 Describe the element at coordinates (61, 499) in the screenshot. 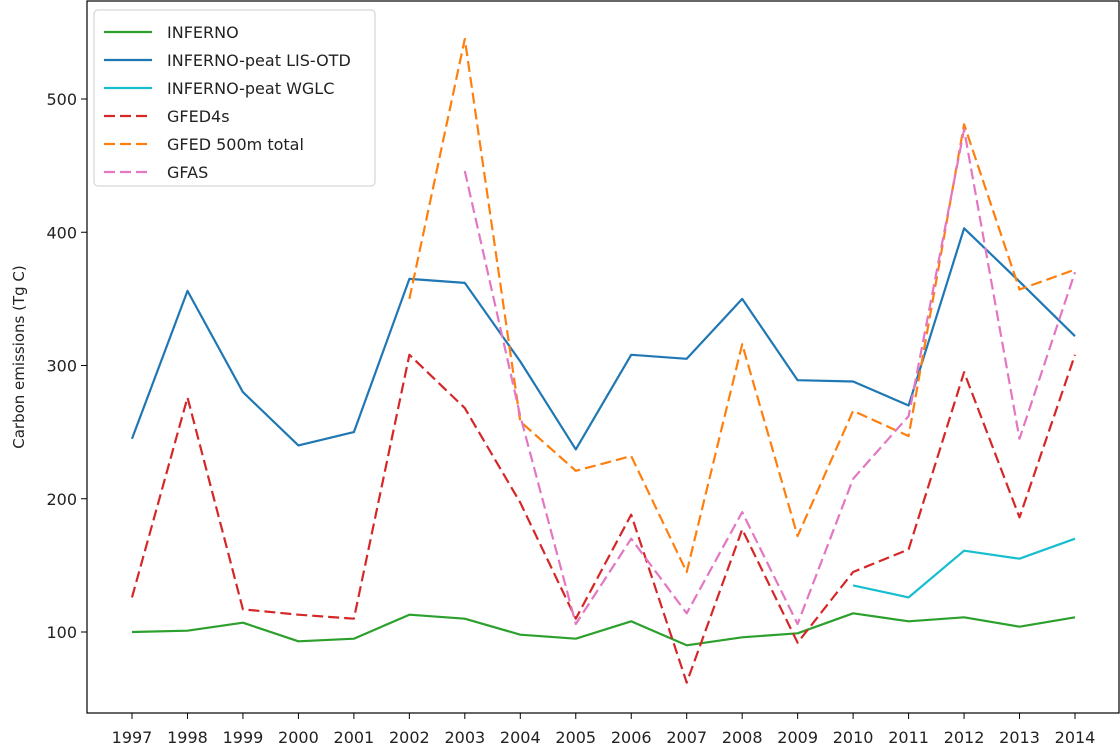

I see `y-tick-label: 200` at that location.